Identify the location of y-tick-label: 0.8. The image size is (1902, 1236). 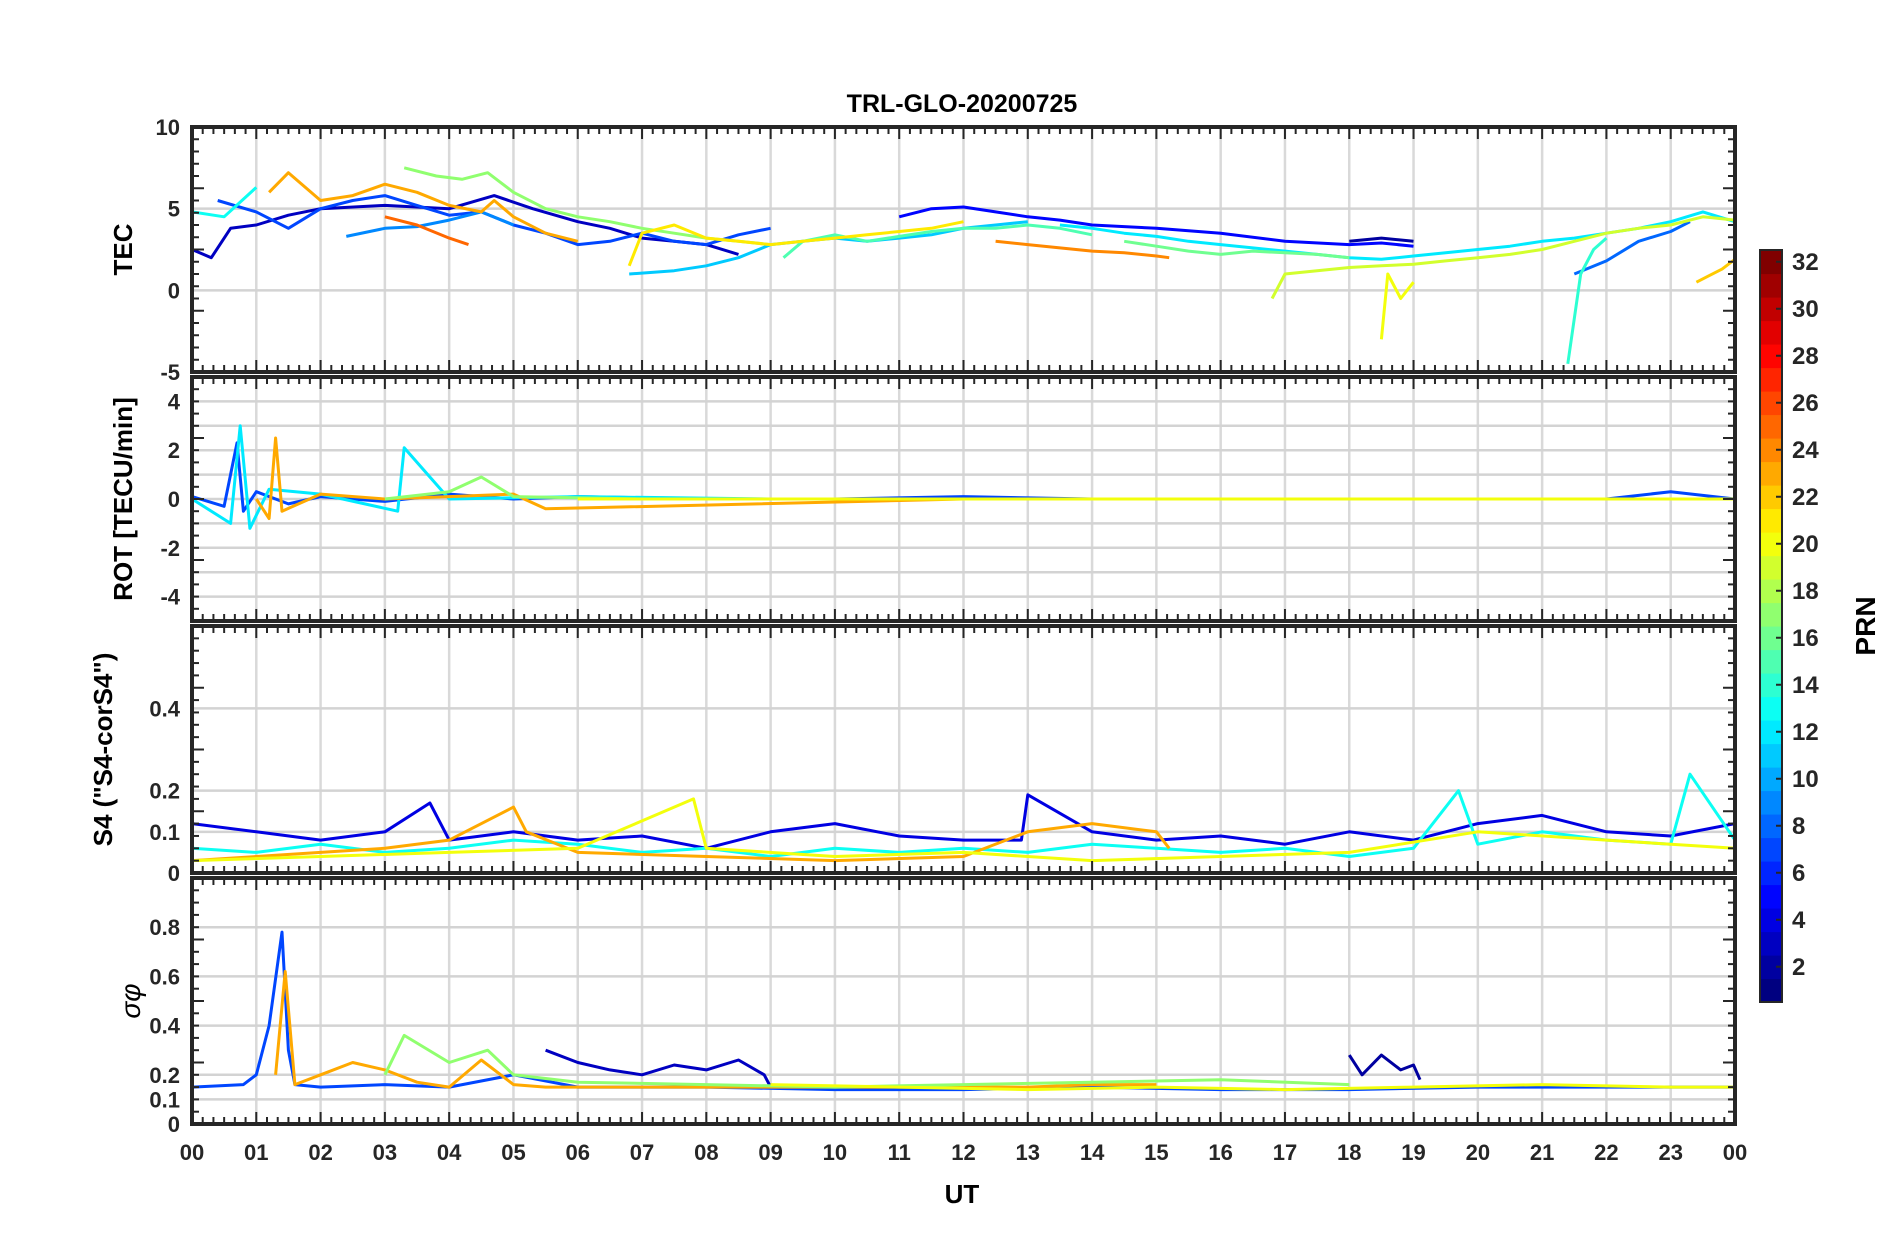
(164, 927).